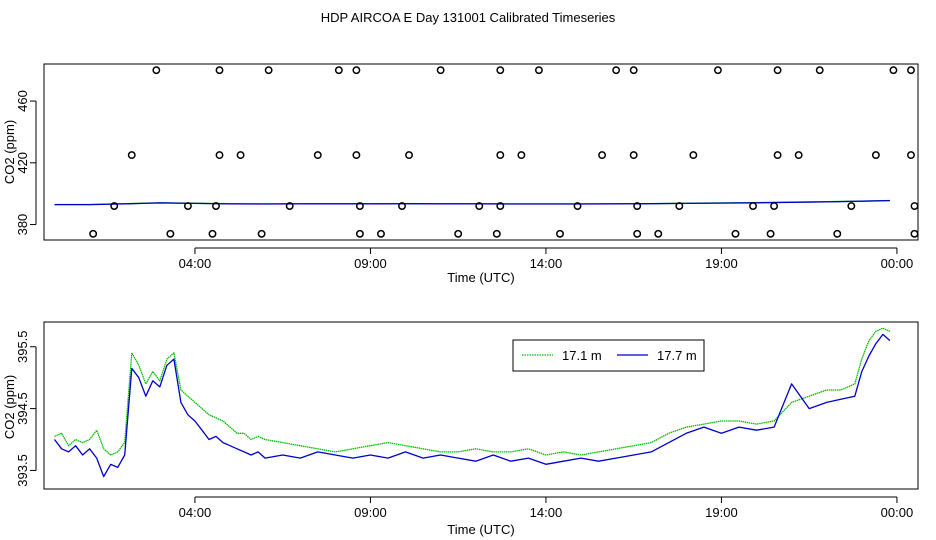 This screenshot has height=540, width=936. I want to click on y-tick-label: 394.5, so click(22, 408).